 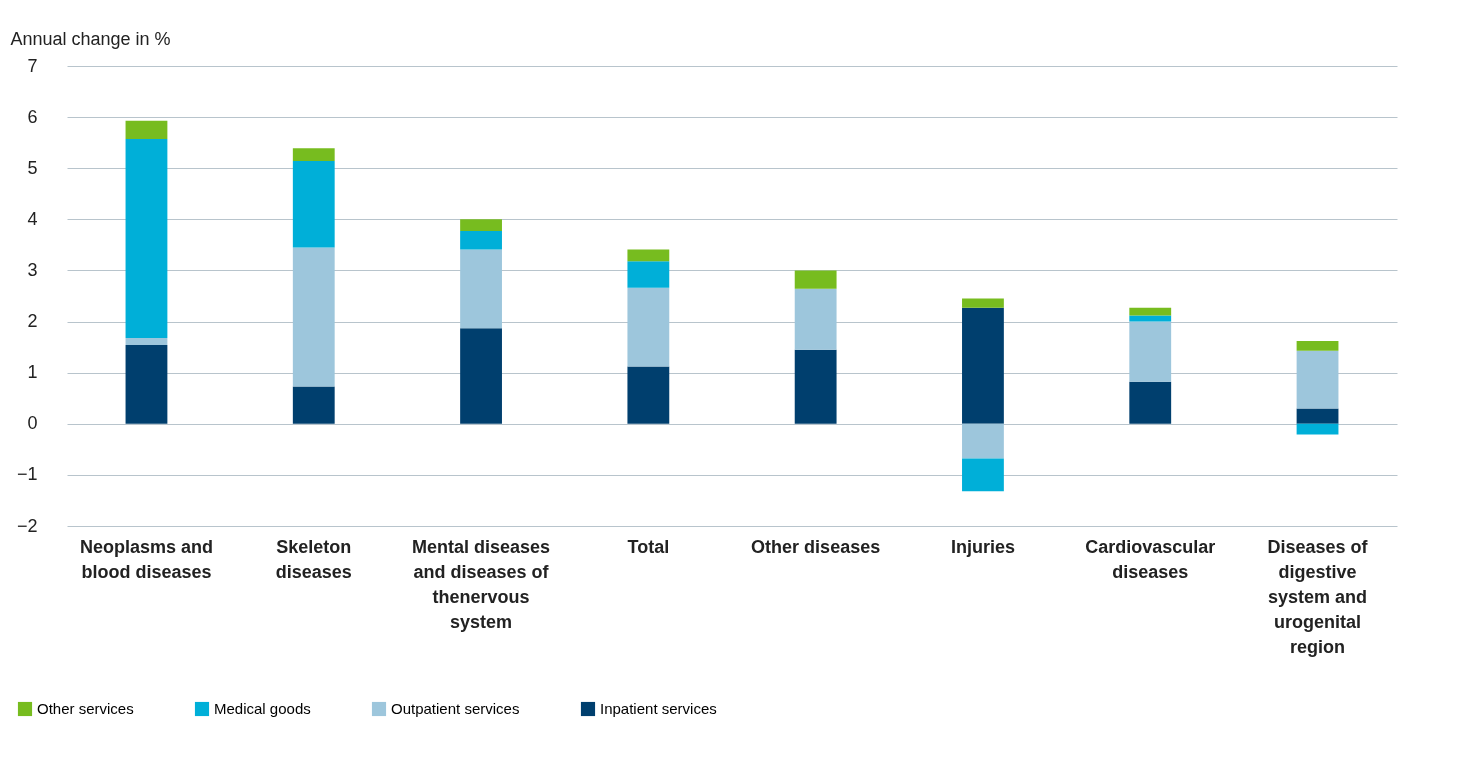 I want to click on y-tick-label: 4, so click(x=32, y=218).